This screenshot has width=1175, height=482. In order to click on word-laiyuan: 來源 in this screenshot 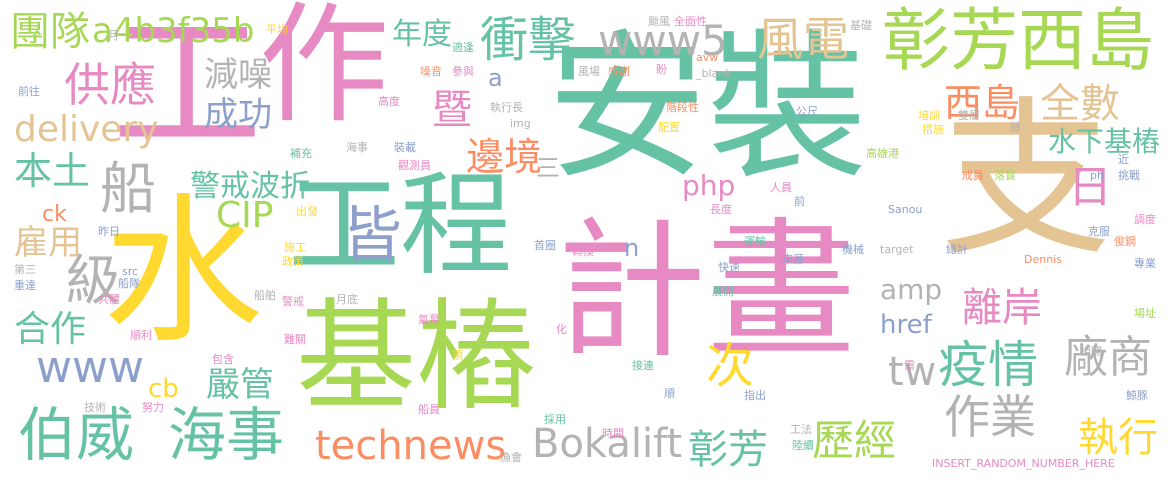, I will do `click(793, 259)`.